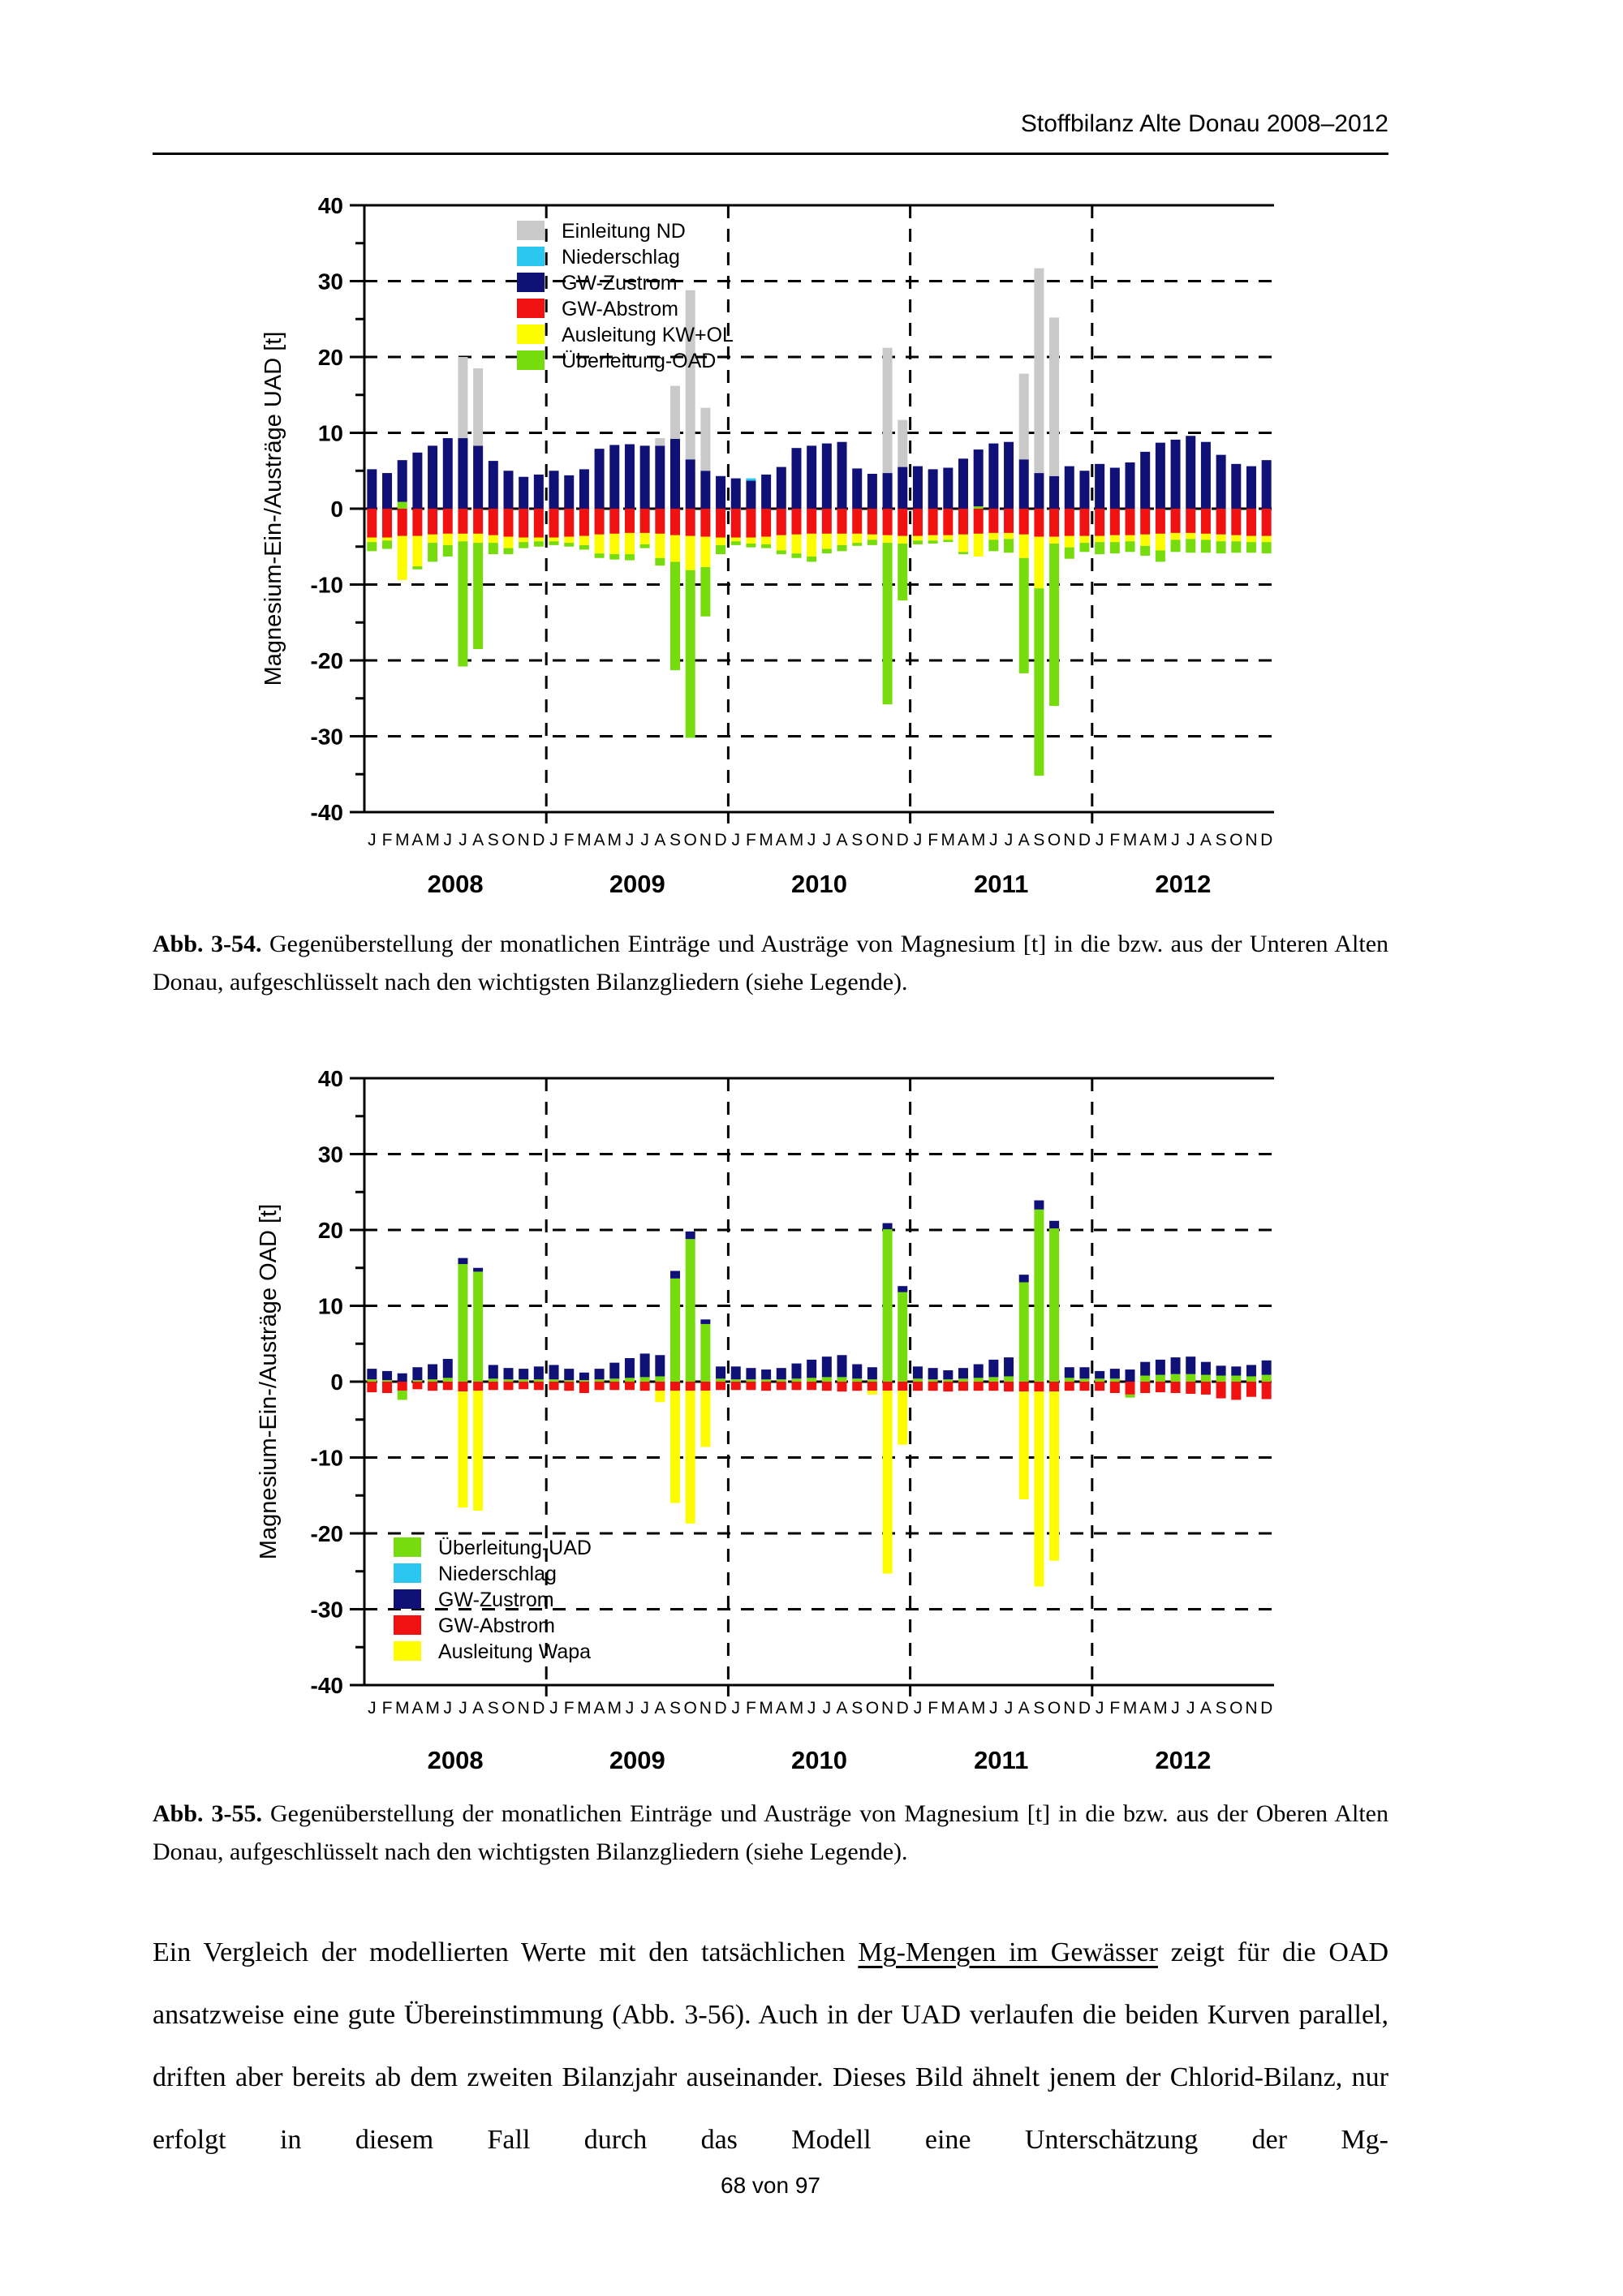 The width and height of the screenshot is (1623, 2296). What do you see at coordinates (336, 509) in the screenshot?
I see `y-tick-label: 0` at bounding box center [336, 509].